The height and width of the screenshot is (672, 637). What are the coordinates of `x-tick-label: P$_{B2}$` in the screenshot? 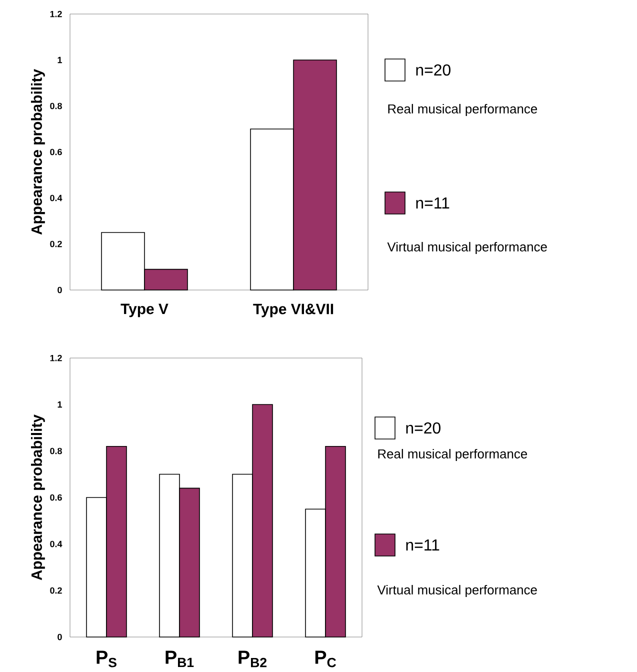 It's located at (252, 659).